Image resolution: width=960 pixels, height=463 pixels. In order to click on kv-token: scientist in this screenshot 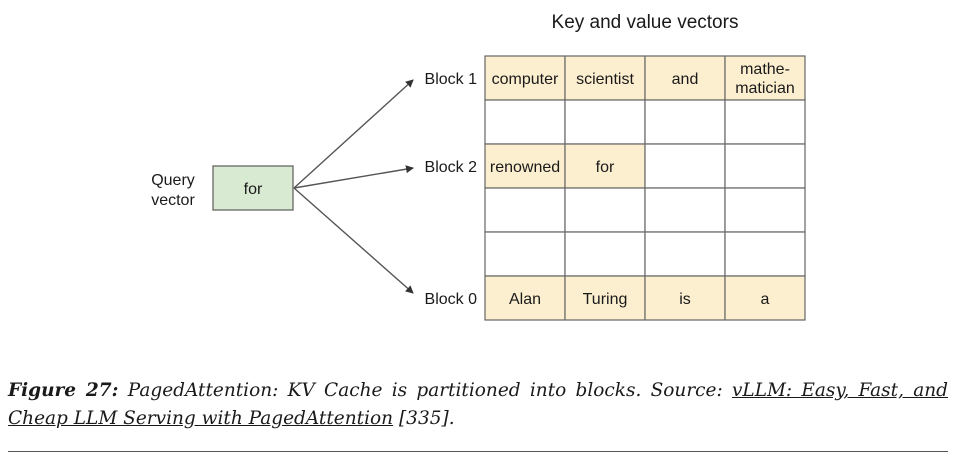, I will do `click(605, 79)`.